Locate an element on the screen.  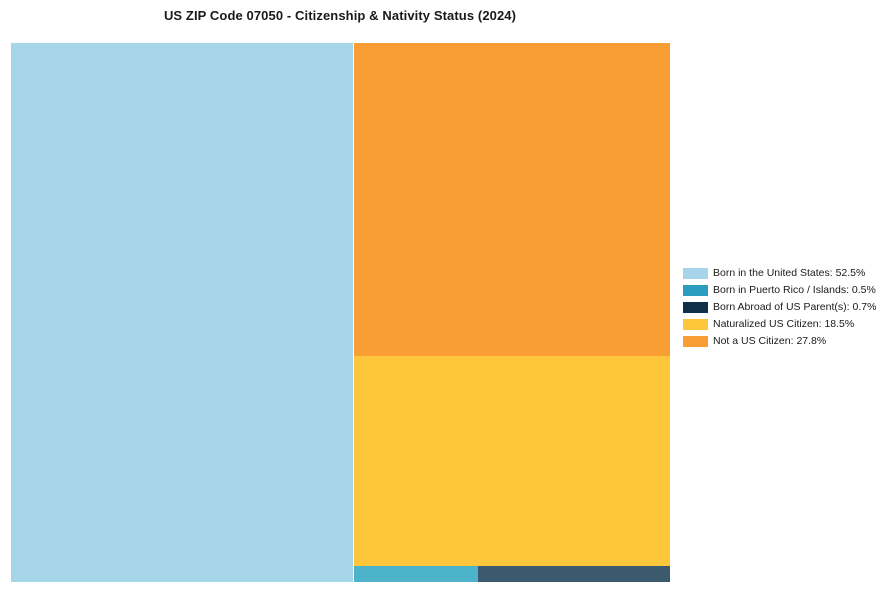
legend-item: Not a US Citizen: 27.8% is located at coordinates (783, 341).